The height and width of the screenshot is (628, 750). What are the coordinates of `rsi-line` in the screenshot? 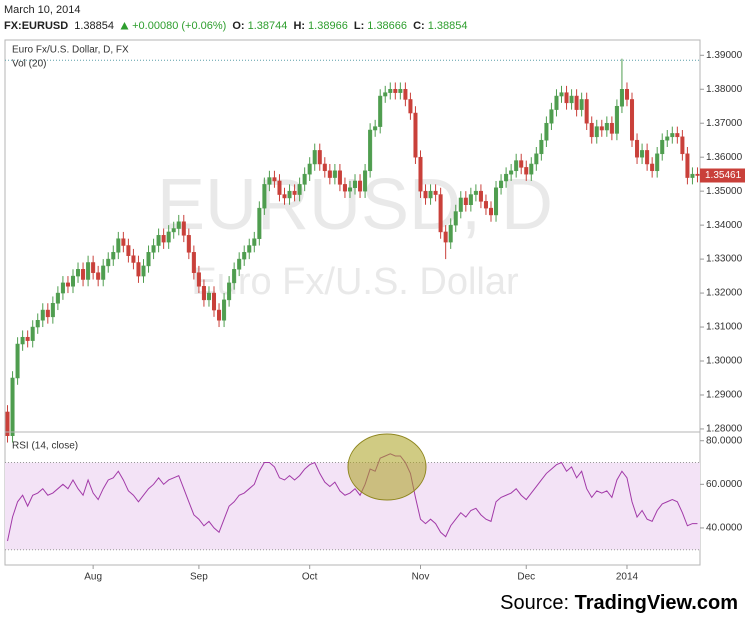 It's located at (352, 497).